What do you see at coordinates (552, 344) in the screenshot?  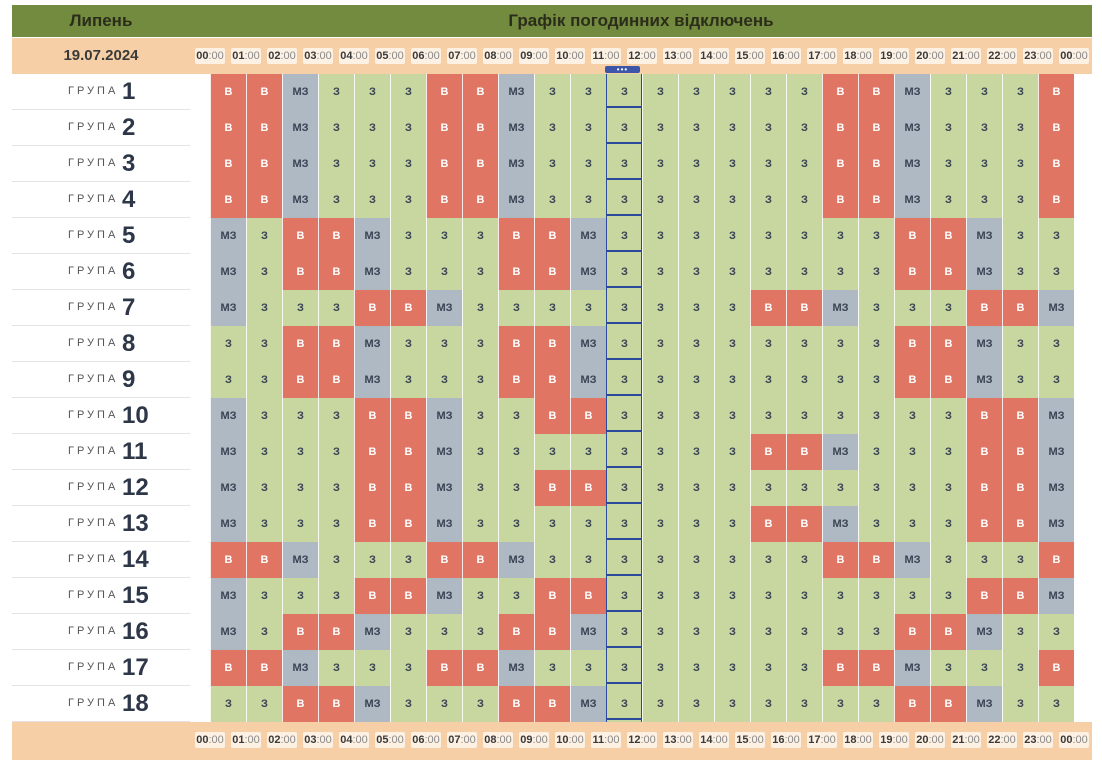 I see `group-row: ГРУПА 8 З З В В МЗ З З З В В МЗ З З З З З З З З В В МЗ З З` at bounding box center [552, 344].